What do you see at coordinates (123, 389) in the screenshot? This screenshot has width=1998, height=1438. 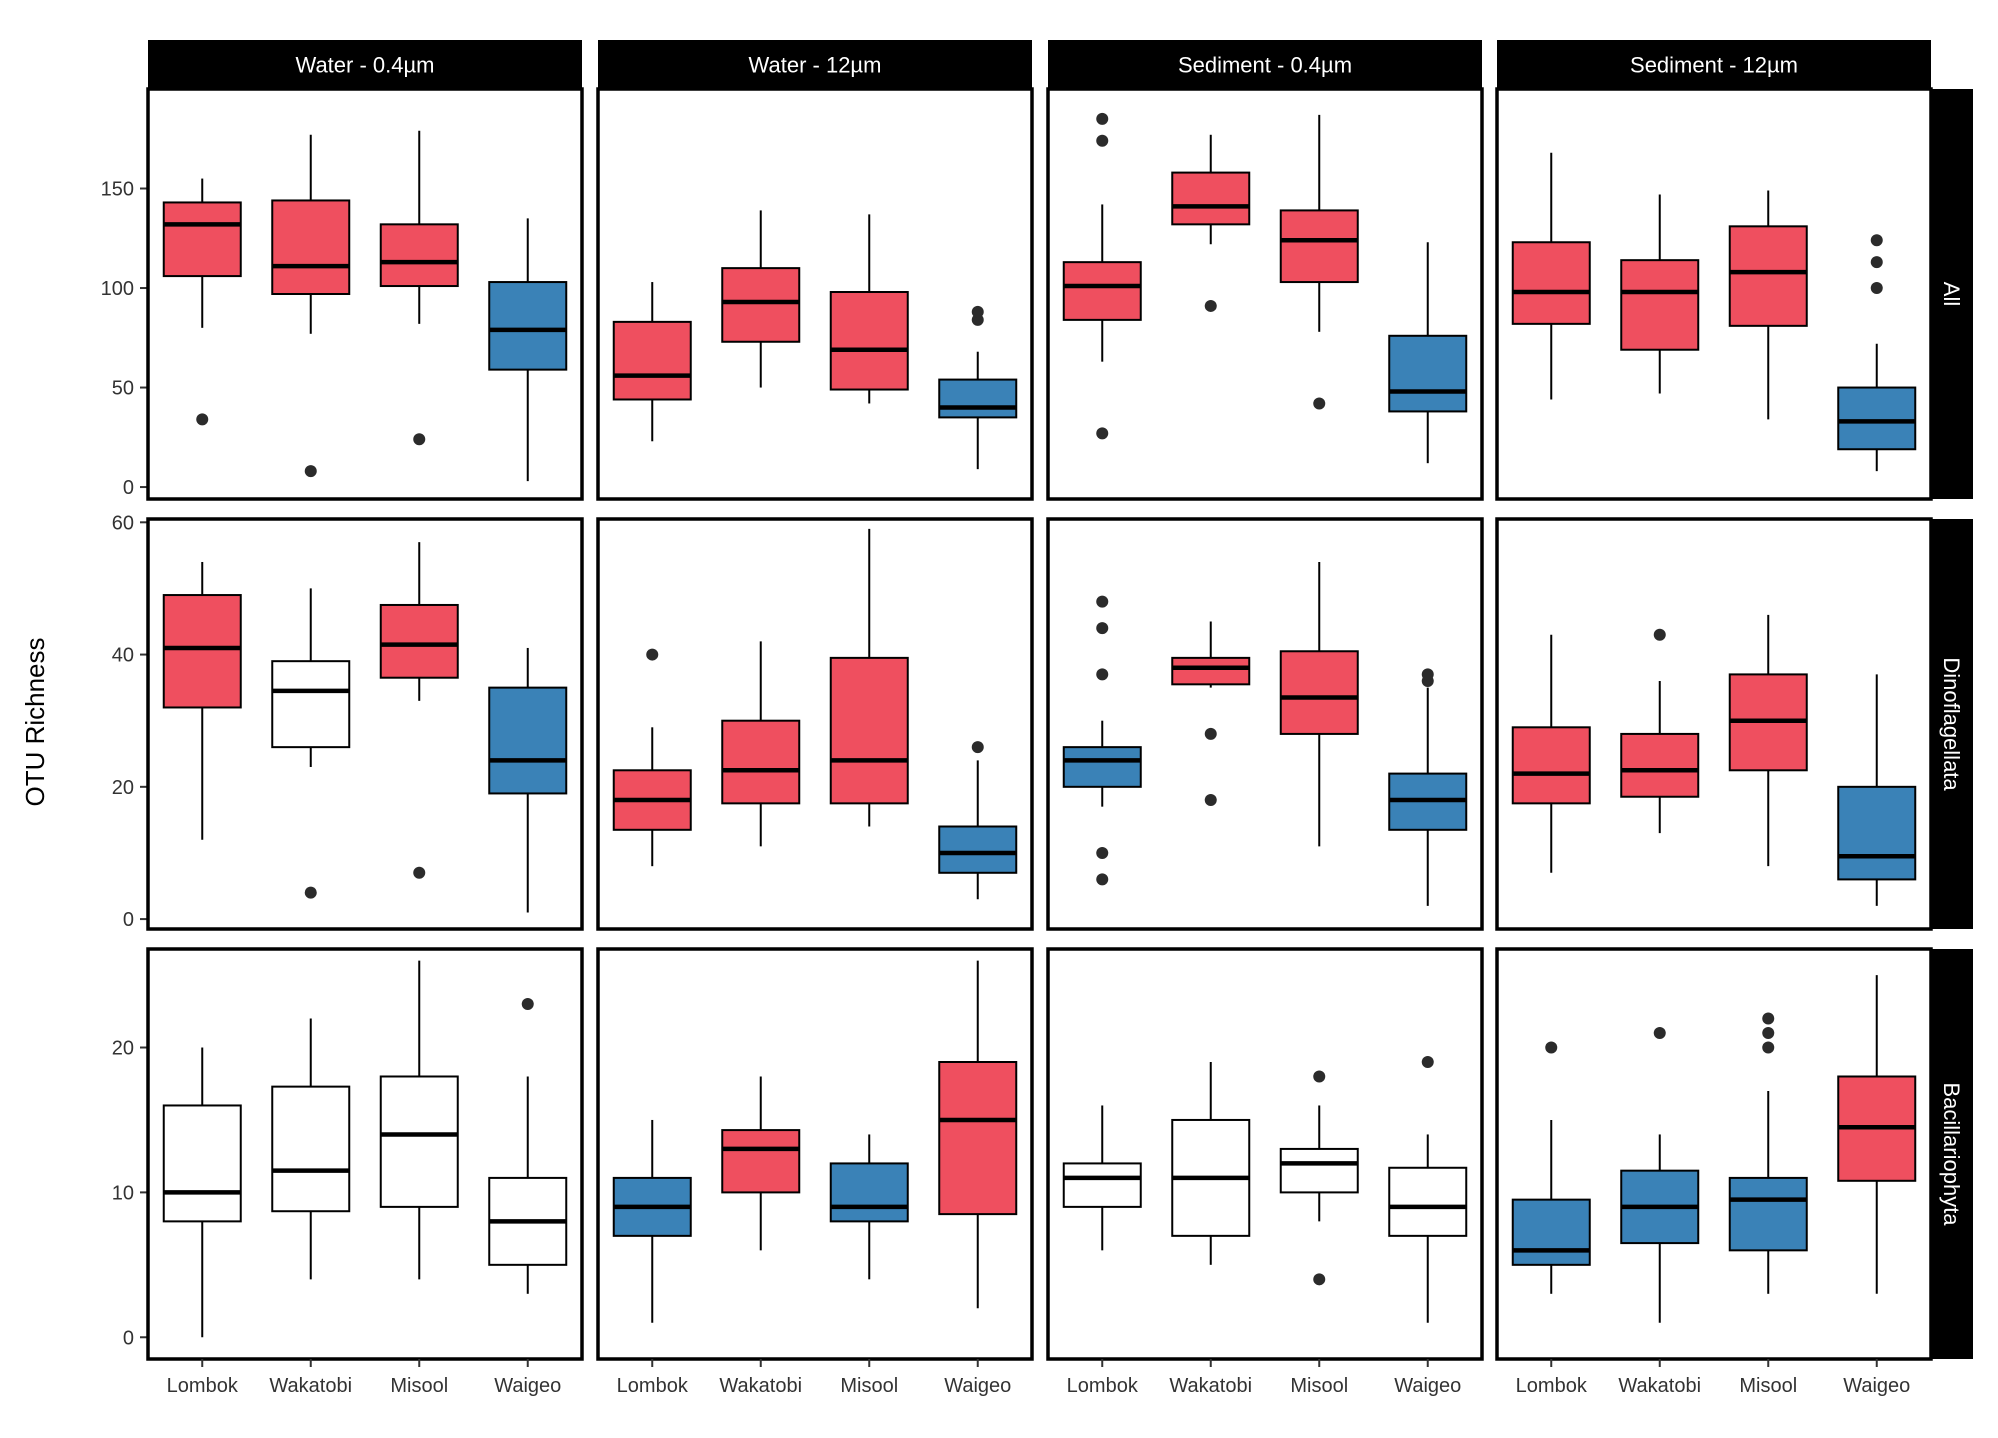 I see `y-tick-label-all-50: 50` at bounding box center [123, 389].